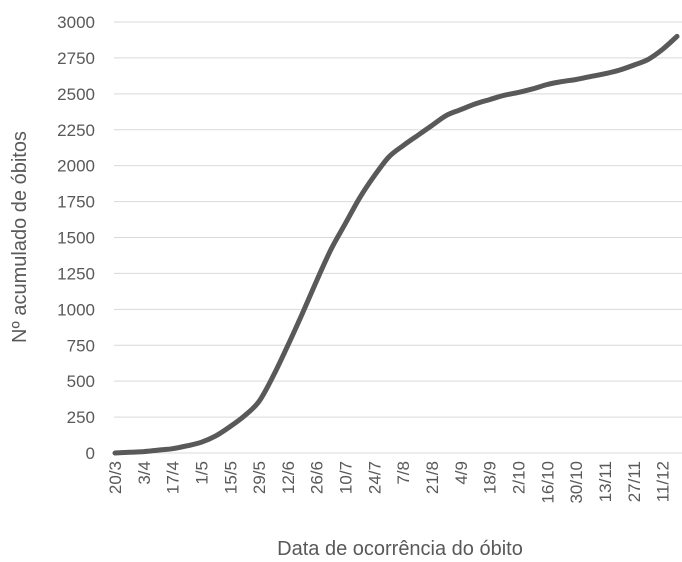 The image size is (682, 562). Describe the element at coordinates (20, 237) in the screenshot. I see `y-axis-title: Nº acumulado de óbitos` at that location.